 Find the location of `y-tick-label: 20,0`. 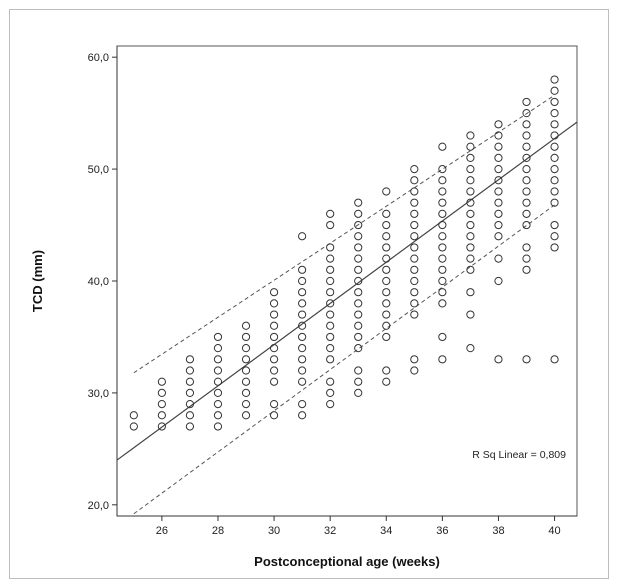

y-tick-label: 20,0 is located at coordinates (98, 506).